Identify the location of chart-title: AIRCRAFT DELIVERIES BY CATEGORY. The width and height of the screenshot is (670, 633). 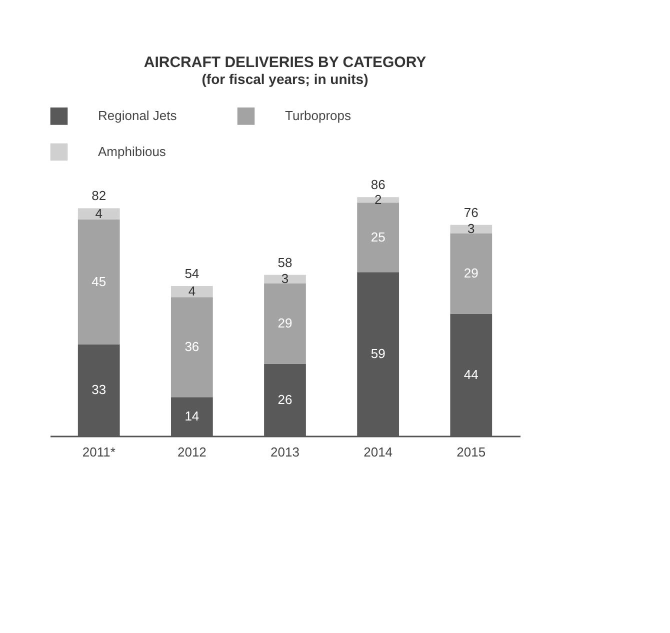
(285, 62).